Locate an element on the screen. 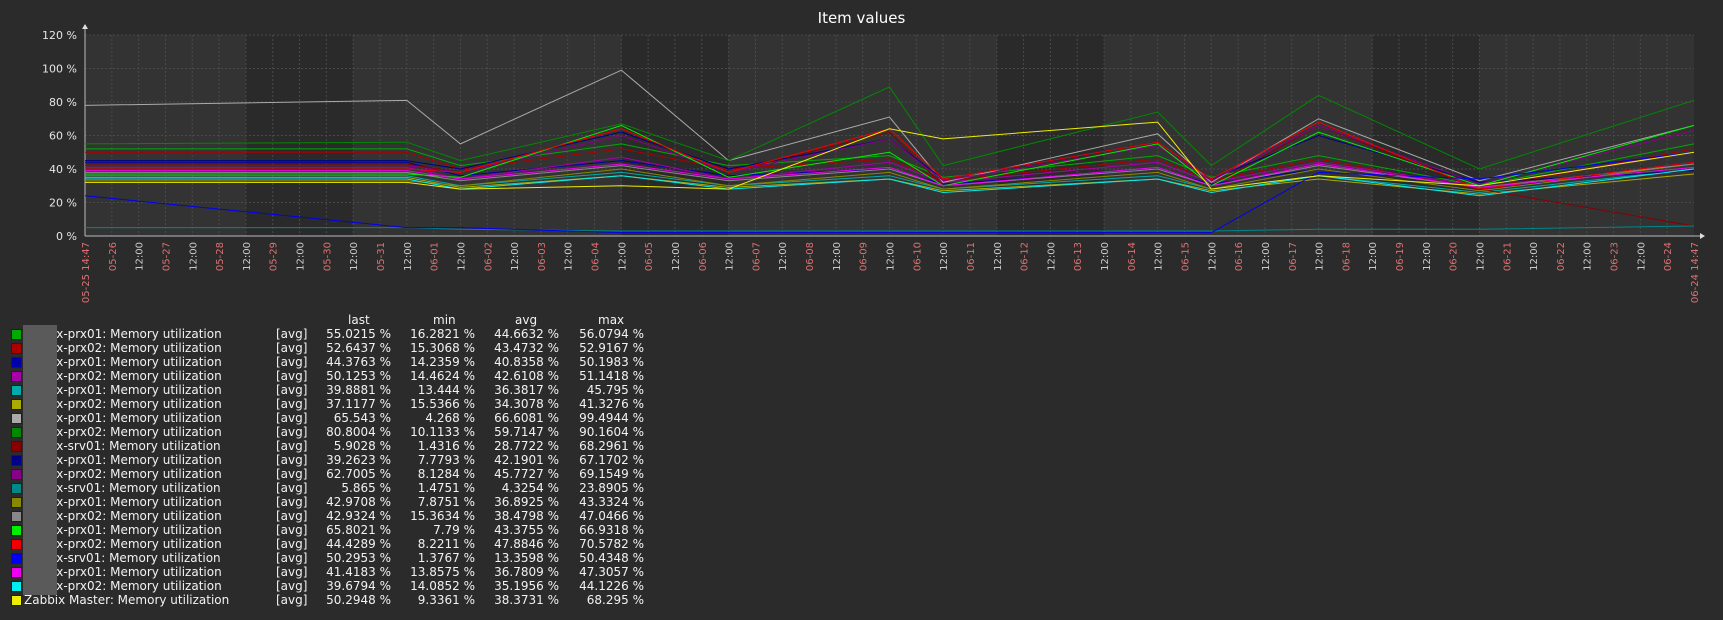 This screenshot has height=620, width=1723. y-tick-label: 120 % is located at coordinates (59, 35).